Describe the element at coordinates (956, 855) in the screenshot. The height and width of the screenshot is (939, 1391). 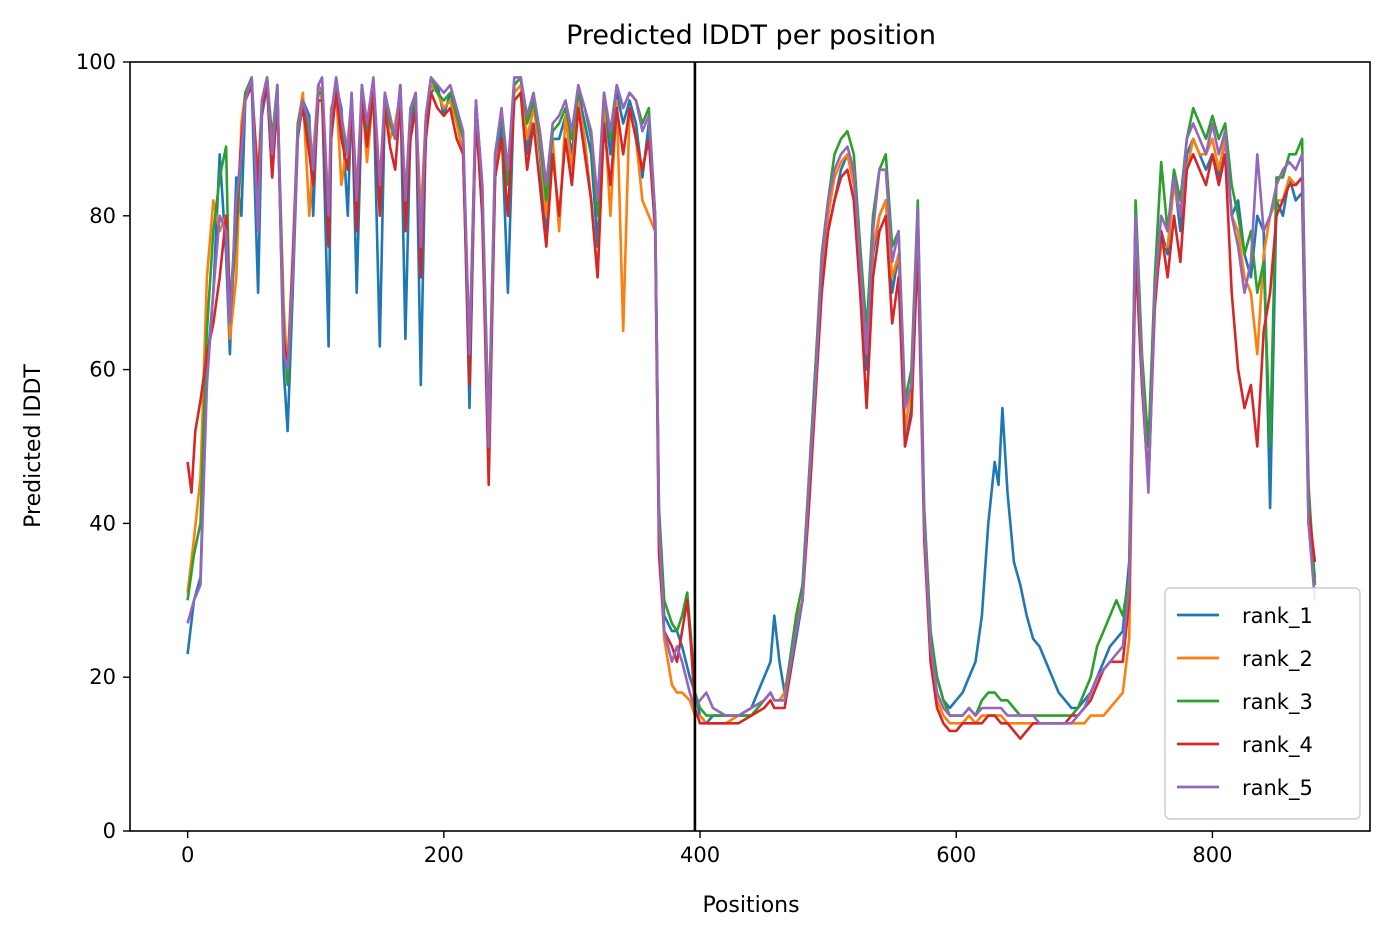
I see `x-tick-label: 600` at that location.